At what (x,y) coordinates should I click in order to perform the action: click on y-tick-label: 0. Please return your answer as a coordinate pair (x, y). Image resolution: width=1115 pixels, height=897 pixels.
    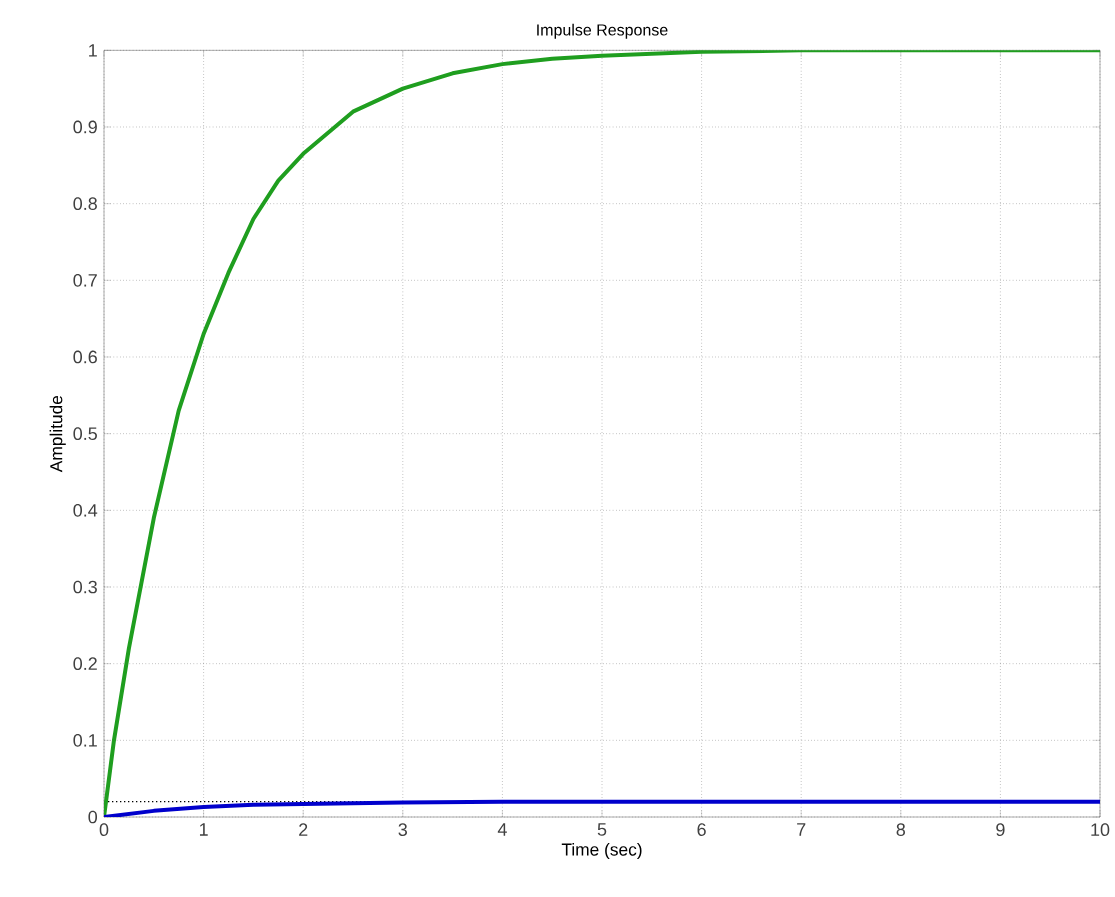
    Looking at the image, I should click on (93, 817).